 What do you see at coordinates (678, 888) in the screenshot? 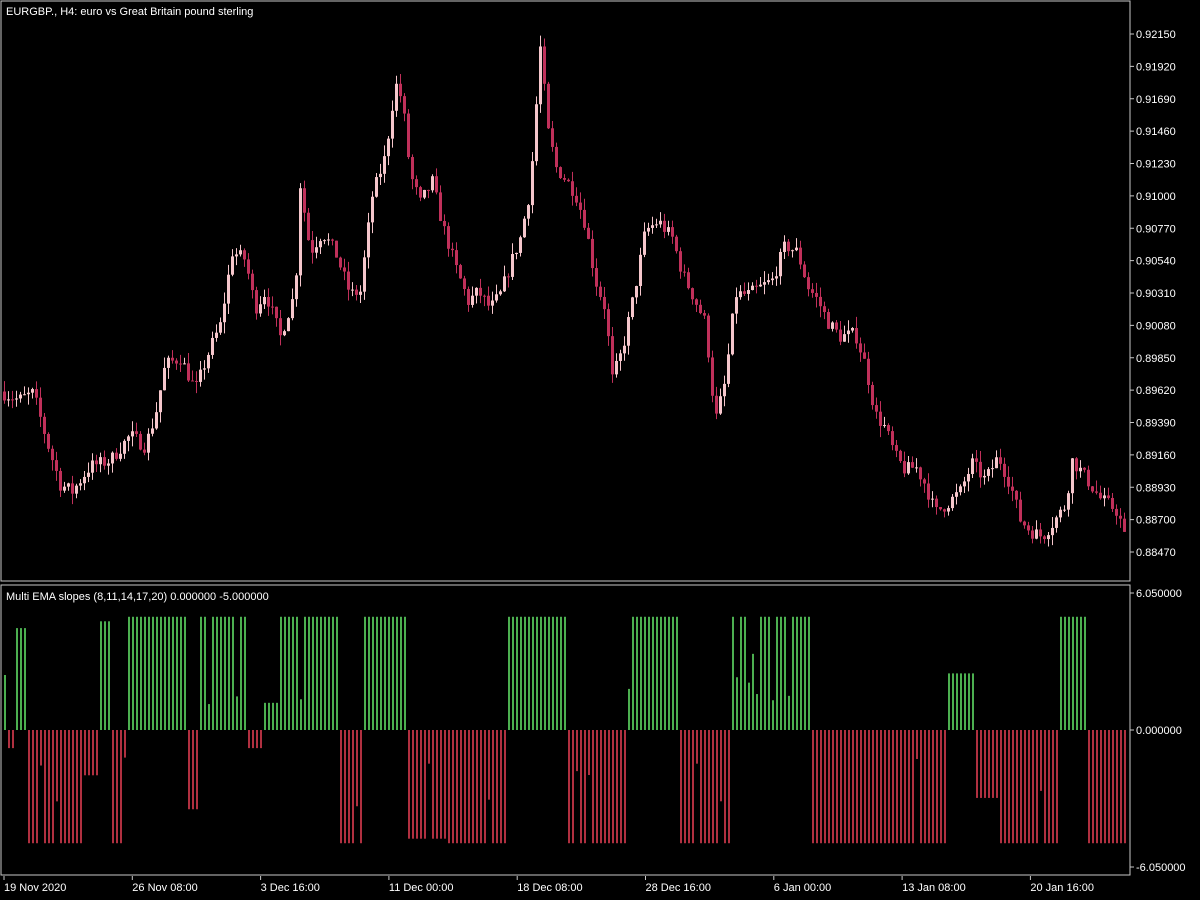
I see `time-tick-label: 28 Dec 16:00` at bounding box center [678, 888].